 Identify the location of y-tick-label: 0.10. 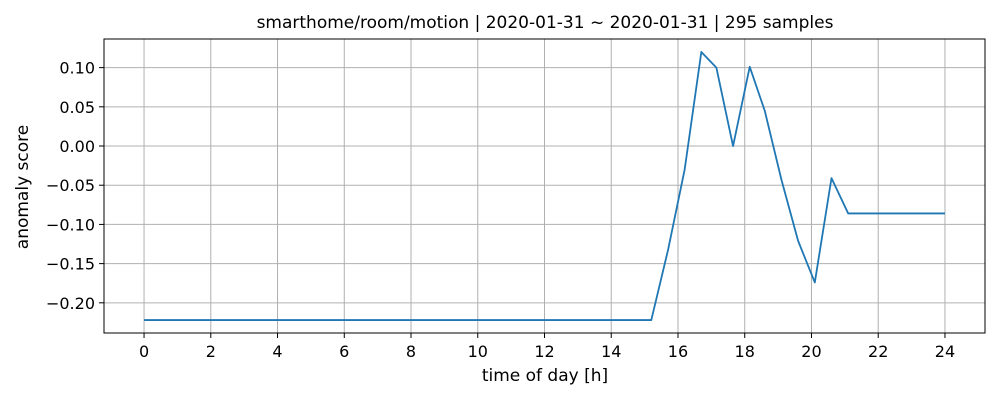
(77, 68).